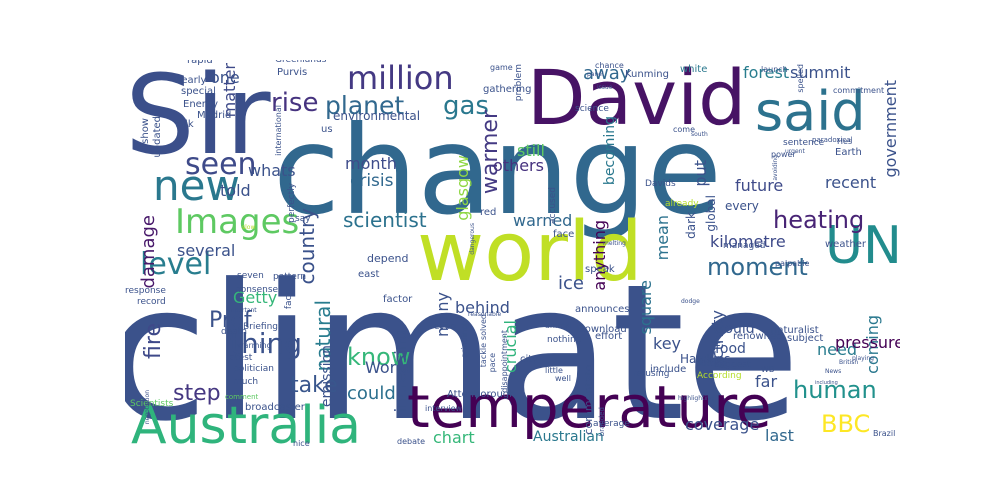 Image resolution: width=1000 pixels, height=500 pixels. I want to click on word-others: others, so click(518, 165).